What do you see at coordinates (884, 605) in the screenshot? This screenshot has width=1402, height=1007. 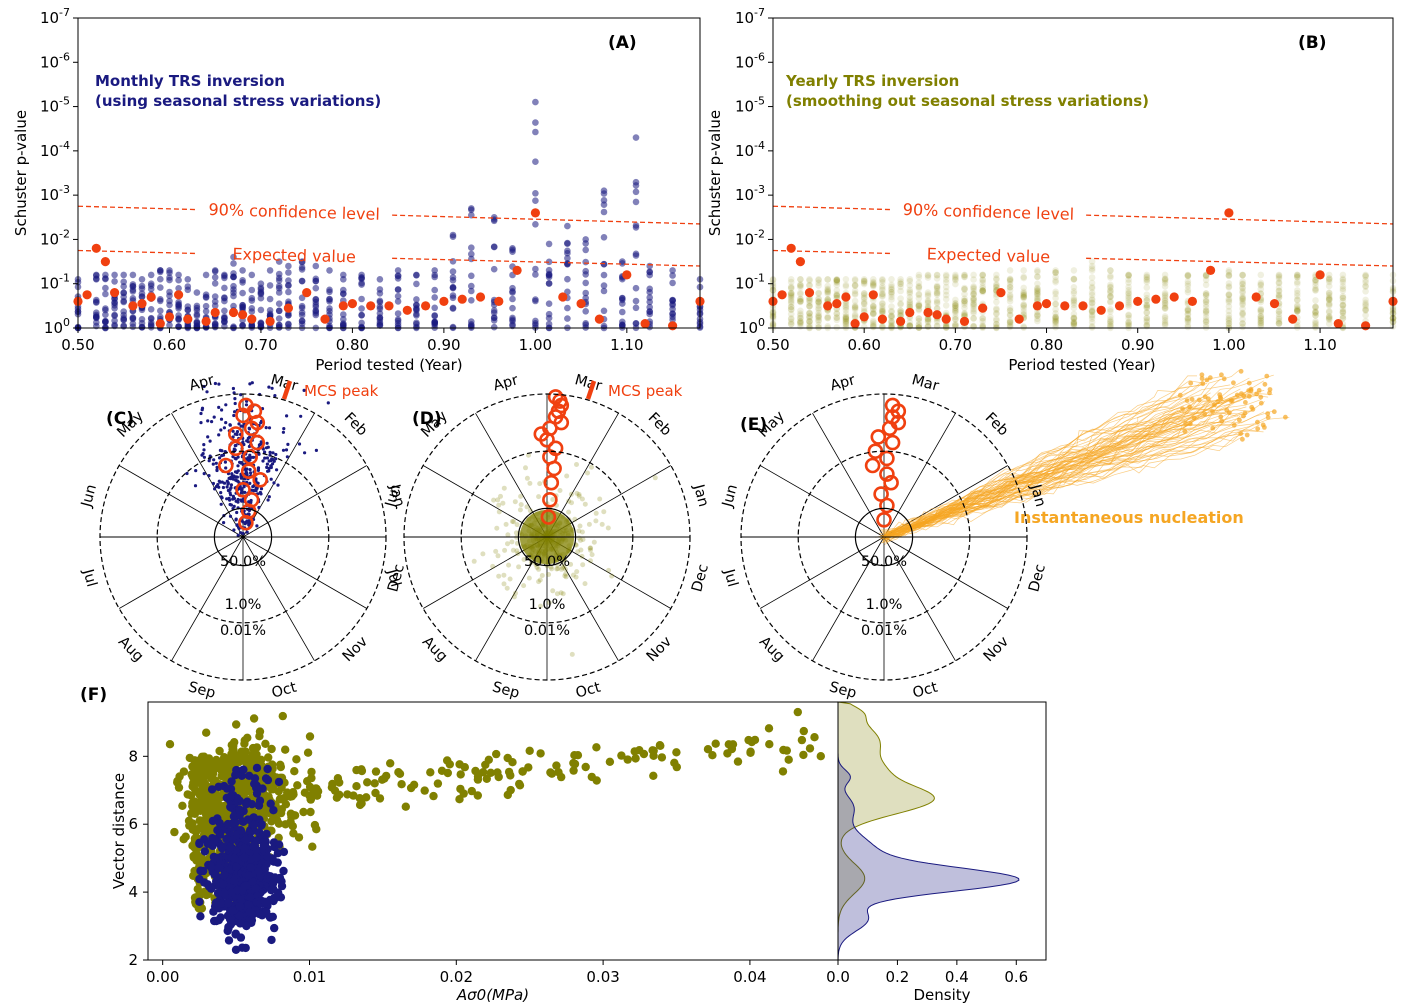 I see `panel-e-ring-label: 1.0%` at bounding box center [884, 605].